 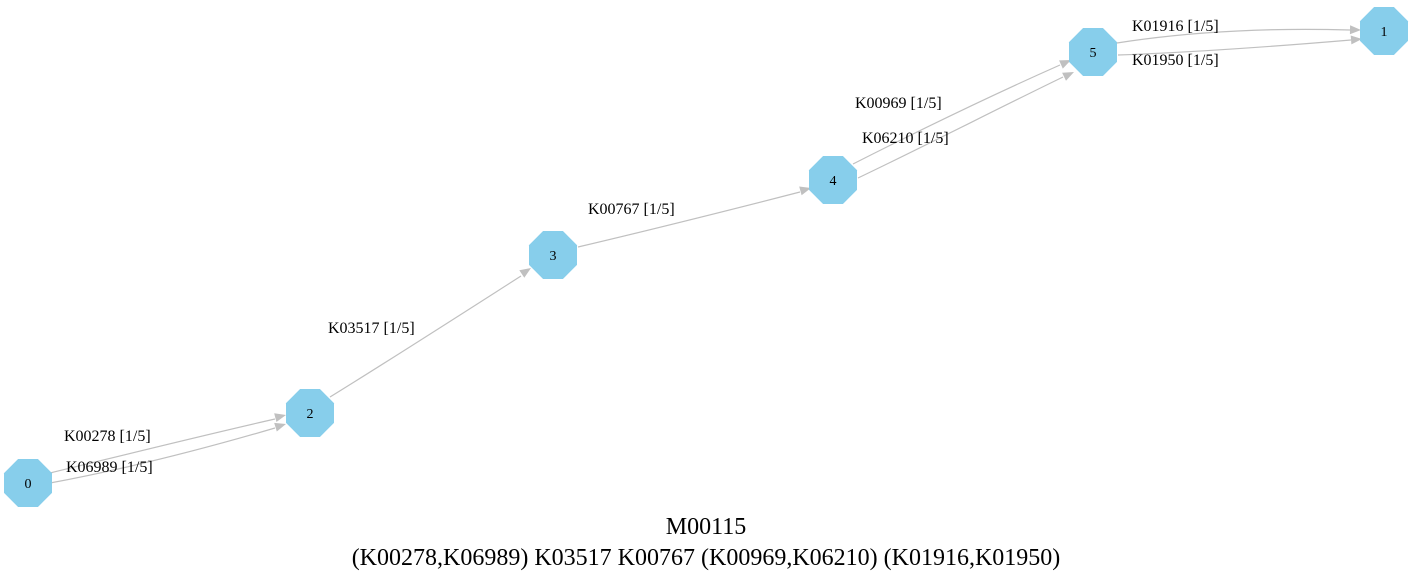 I want to click on node-5: 5, so click(x=1093, y=52).